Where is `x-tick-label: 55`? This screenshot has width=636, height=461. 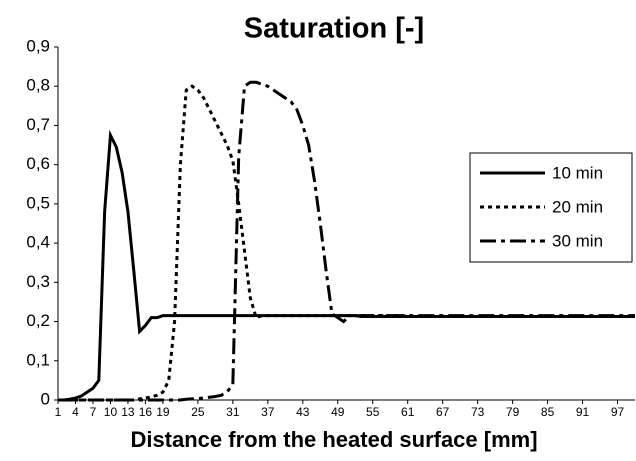 x-tick-label: 55 is located at coordinates (373, 412).